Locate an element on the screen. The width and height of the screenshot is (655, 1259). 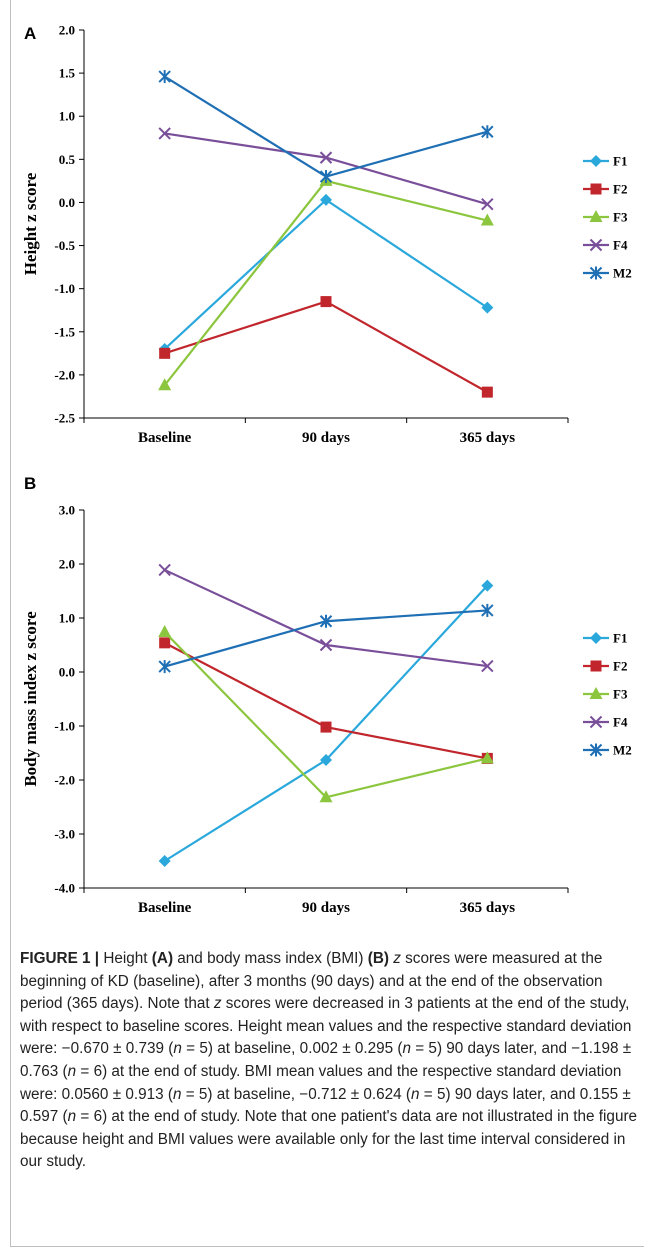
series-line-f3 is located at coordinates (325, 282).